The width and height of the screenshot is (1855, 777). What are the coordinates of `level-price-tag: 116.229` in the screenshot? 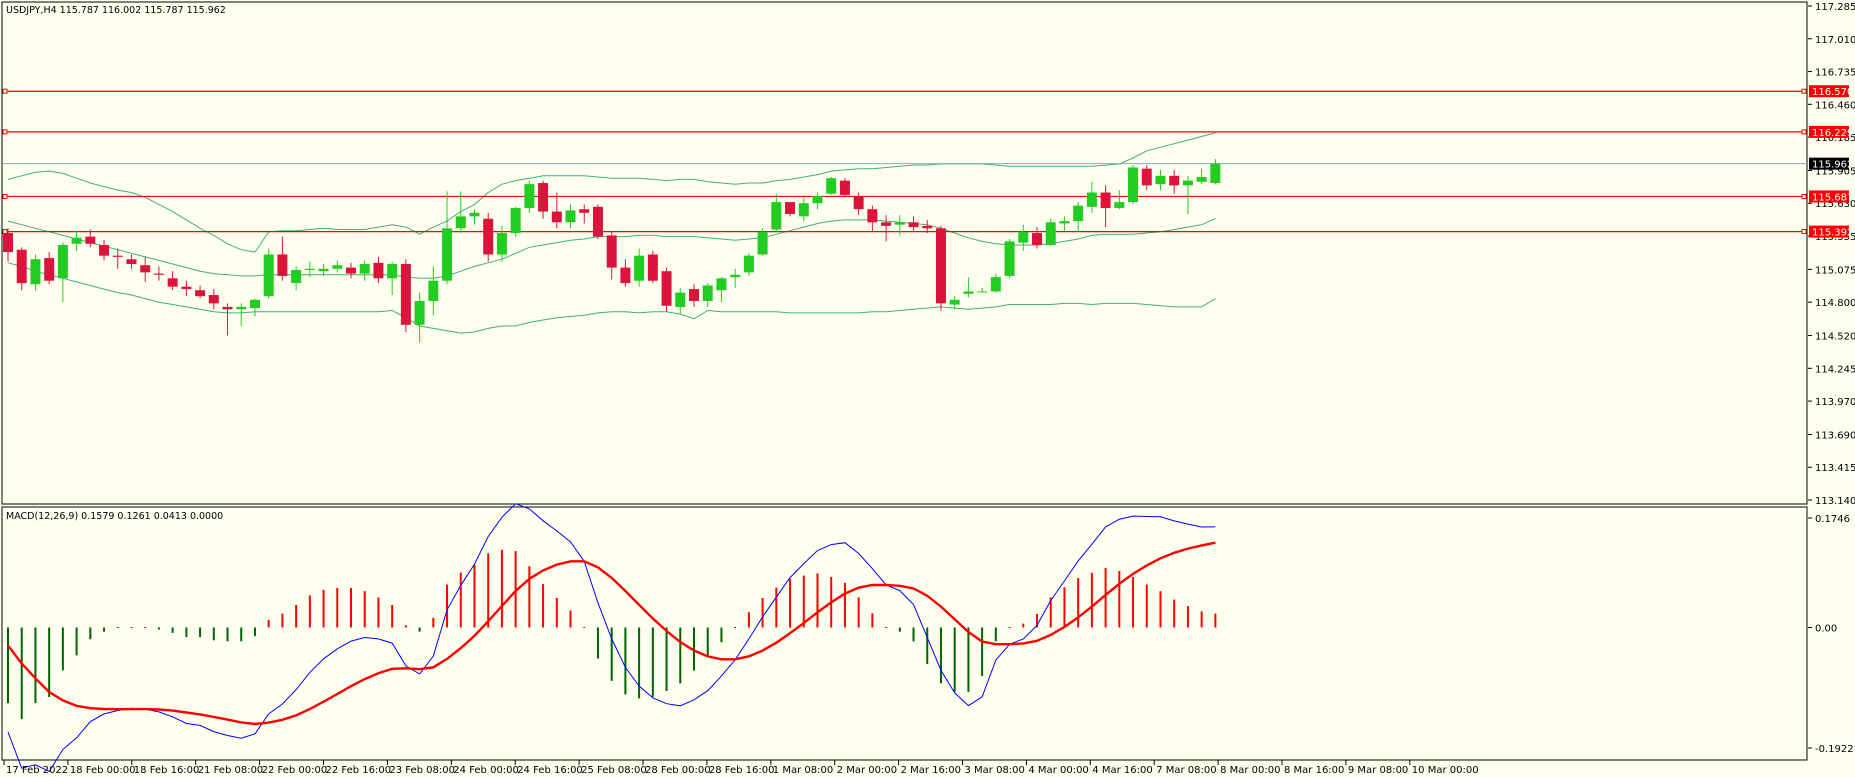 It's located at (1831, 132).